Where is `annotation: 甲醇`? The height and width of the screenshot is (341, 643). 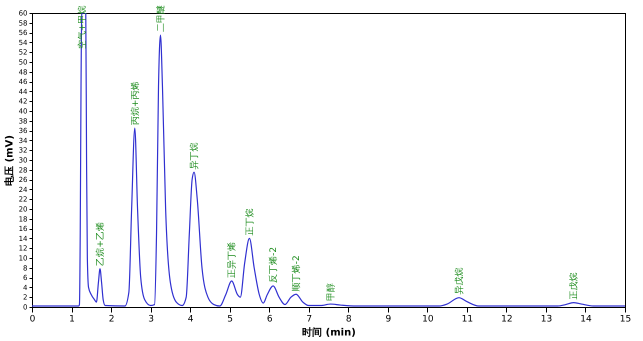
annotation: 甲醇 is located at coordinates (330, 292).